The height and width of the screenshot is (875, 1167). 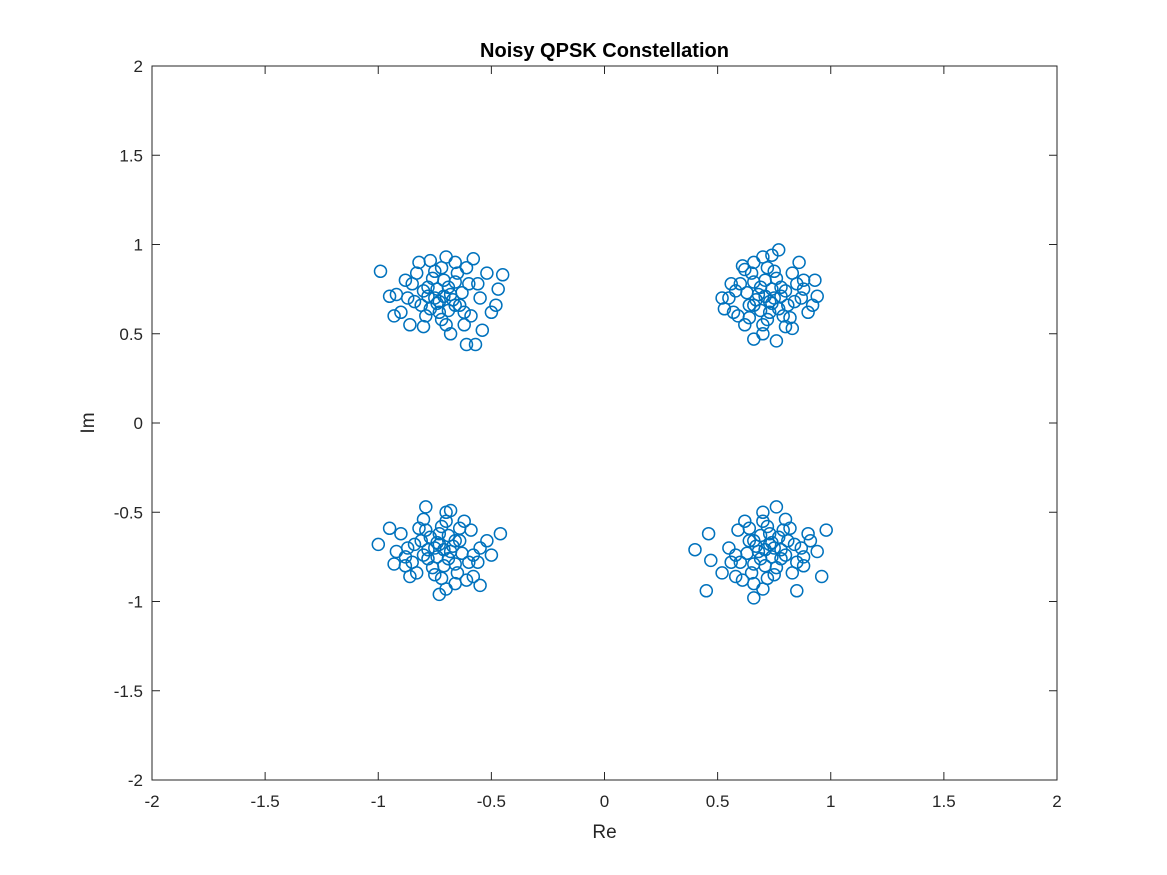 What do you see at coordinates (604, 832) in the screenshot?
I see `x-axis-label: Re` at bounding box center [604, 832].